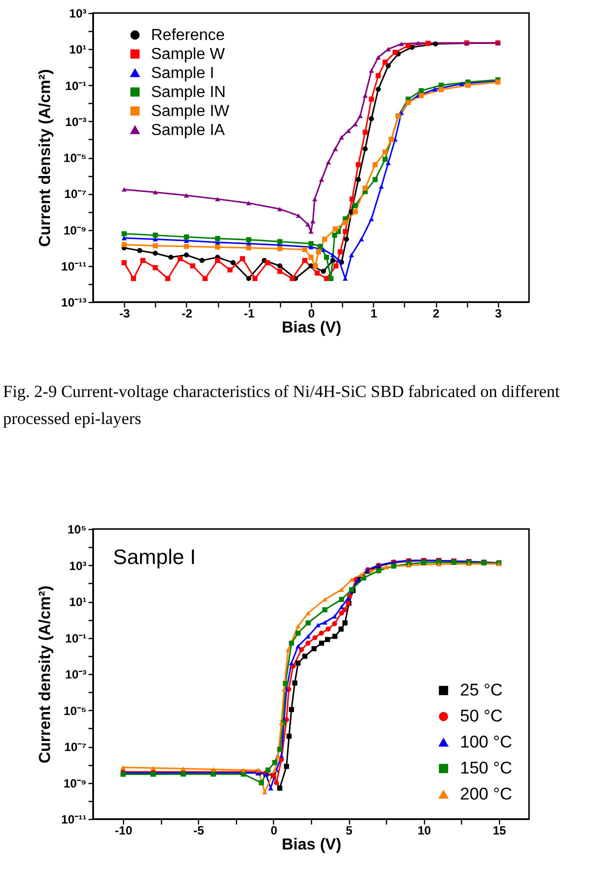 The image size is (612, 880). I want to click on legend-label: Sample IW, so click(190, 111).